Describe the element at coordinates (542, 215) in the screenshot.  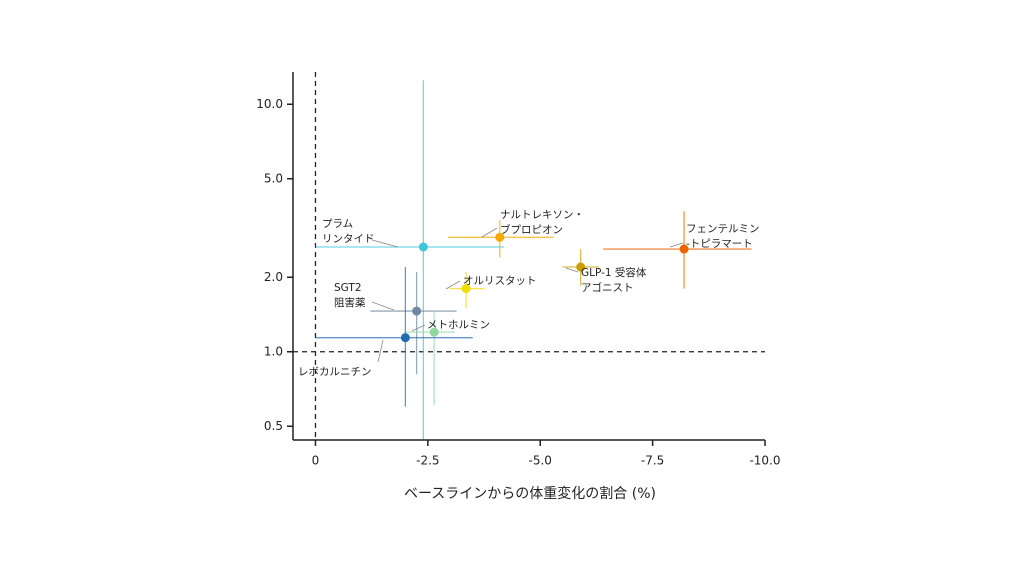
I see `point-label: ナルトレキソン・` at that location.